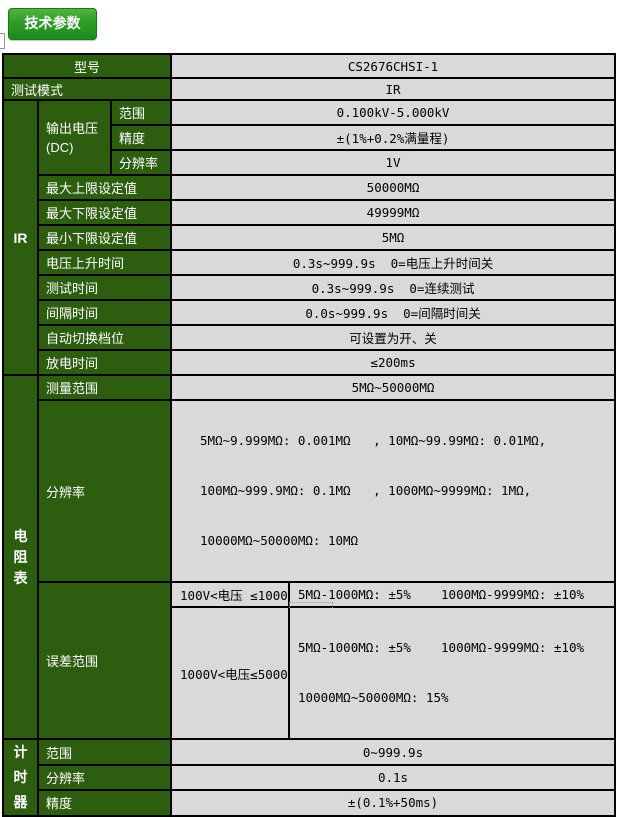  What do you see at coordinates (393, 777) in the screenshot?
I see `timer-resolution-value: 0.1s` at bounding box center [393, 777].